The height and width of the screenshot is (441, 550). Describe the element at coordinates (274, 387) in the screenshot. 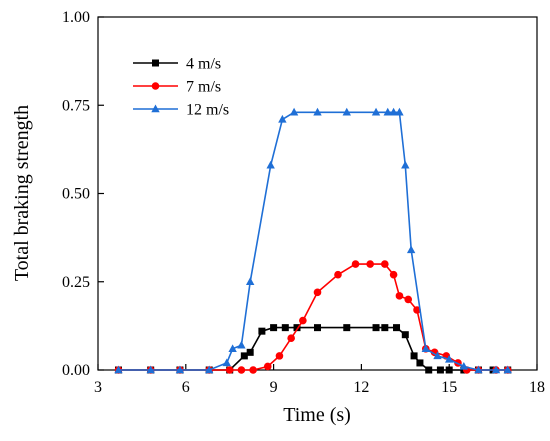

I see `x-tick-label: 9` at that location.